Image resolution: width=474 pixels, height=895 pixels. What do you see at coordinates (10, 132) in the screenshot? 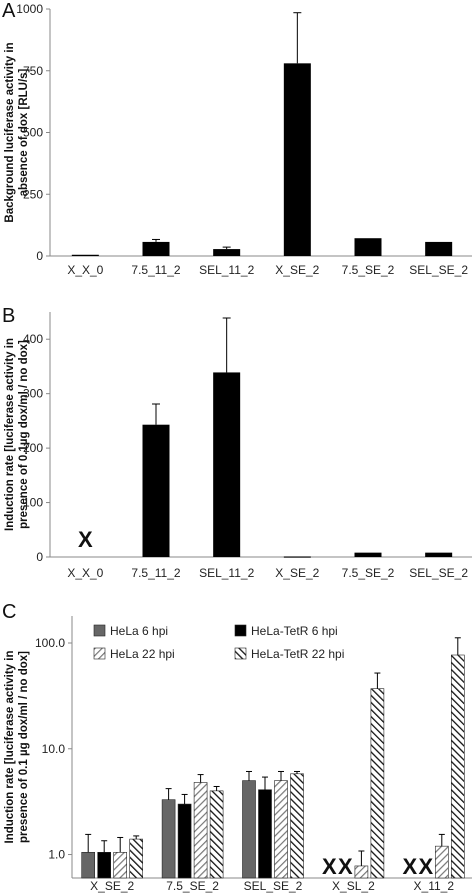
I see `y-axis-label: Background luciferase activity in` at bounding box center [10, 132].